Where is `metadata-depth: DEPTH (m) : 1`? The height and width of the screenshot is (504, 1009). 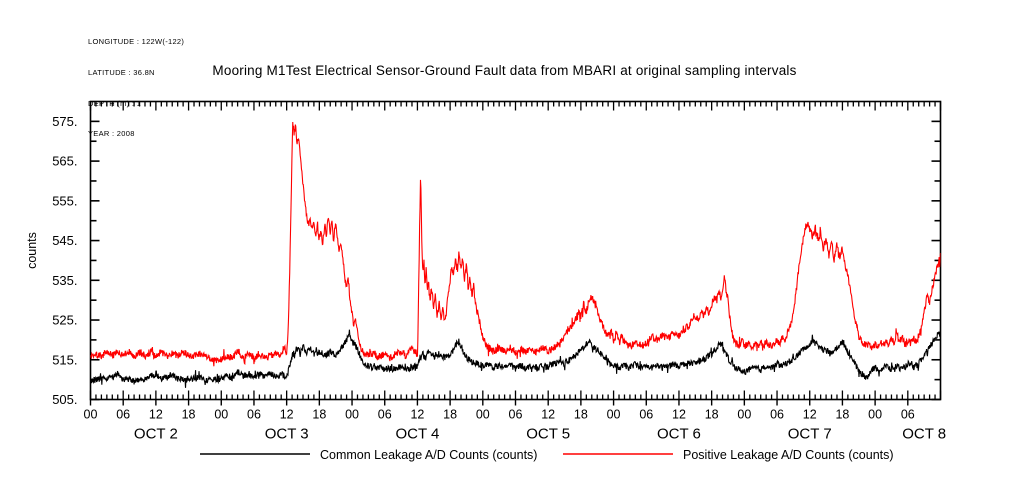
metadata-depth: DEPTH (m) : 1 is located at coordinates (115, 103).